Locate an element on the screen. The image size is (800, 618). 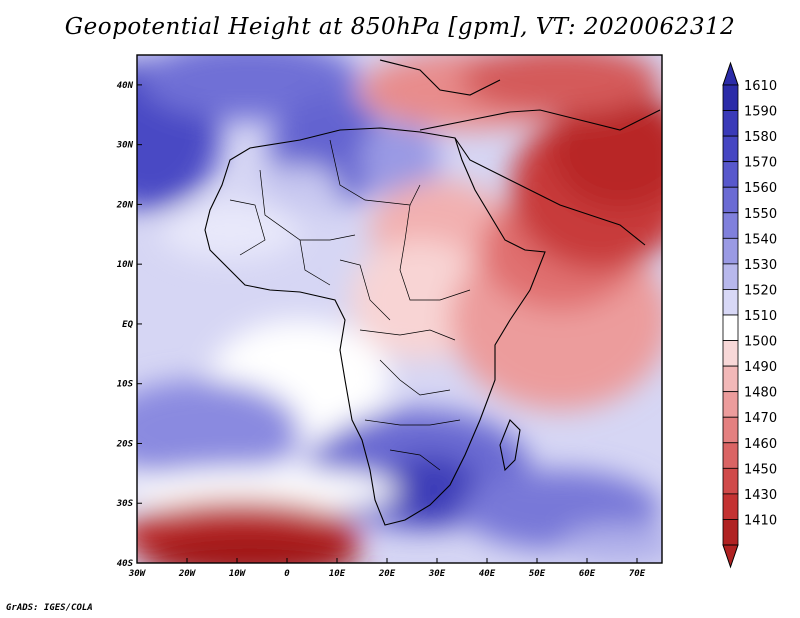
colorbar-label: 1570 is located at coordinates (760, 163).